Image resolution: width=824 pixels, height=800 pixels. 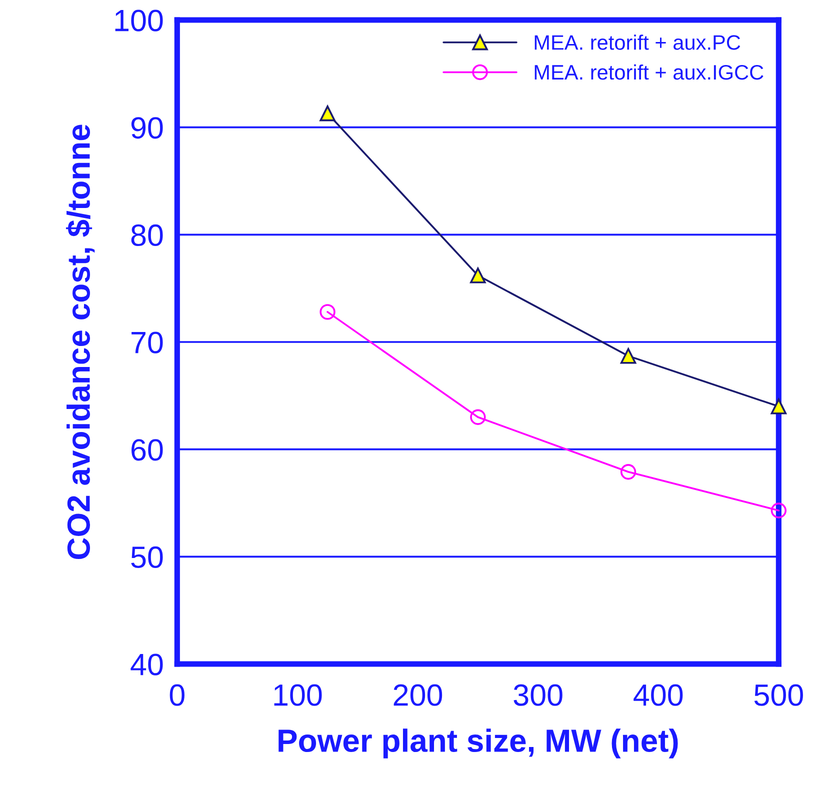 What do you see at coordinates (658, 695) in the screenshot?
I see `x-tick-label: 400` at bounding box center [658, 695].